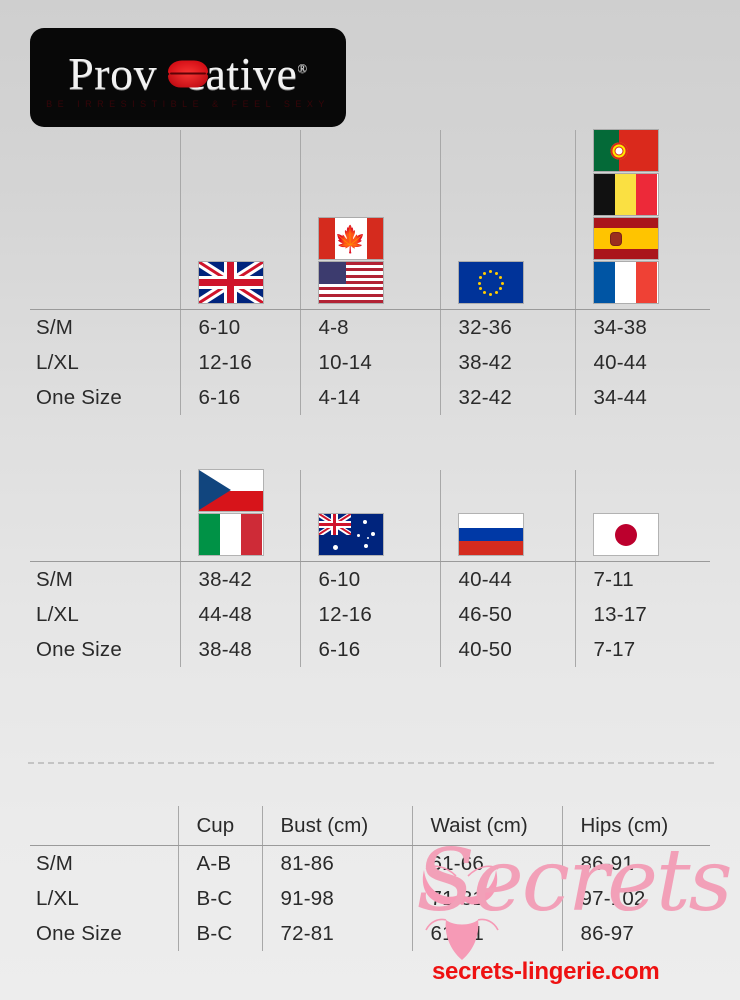  I want to click on size-value-canada-usa: 4-14, so click(369, 397).